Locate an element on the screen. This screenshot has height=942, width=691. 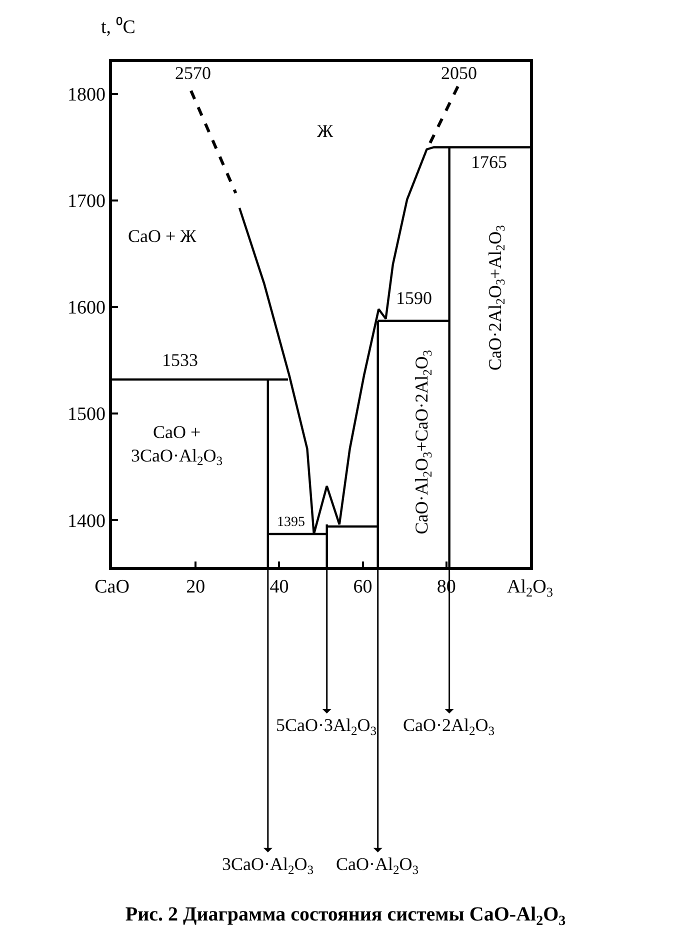
x-tick-label: CaO is located at coordinates (112, 587).